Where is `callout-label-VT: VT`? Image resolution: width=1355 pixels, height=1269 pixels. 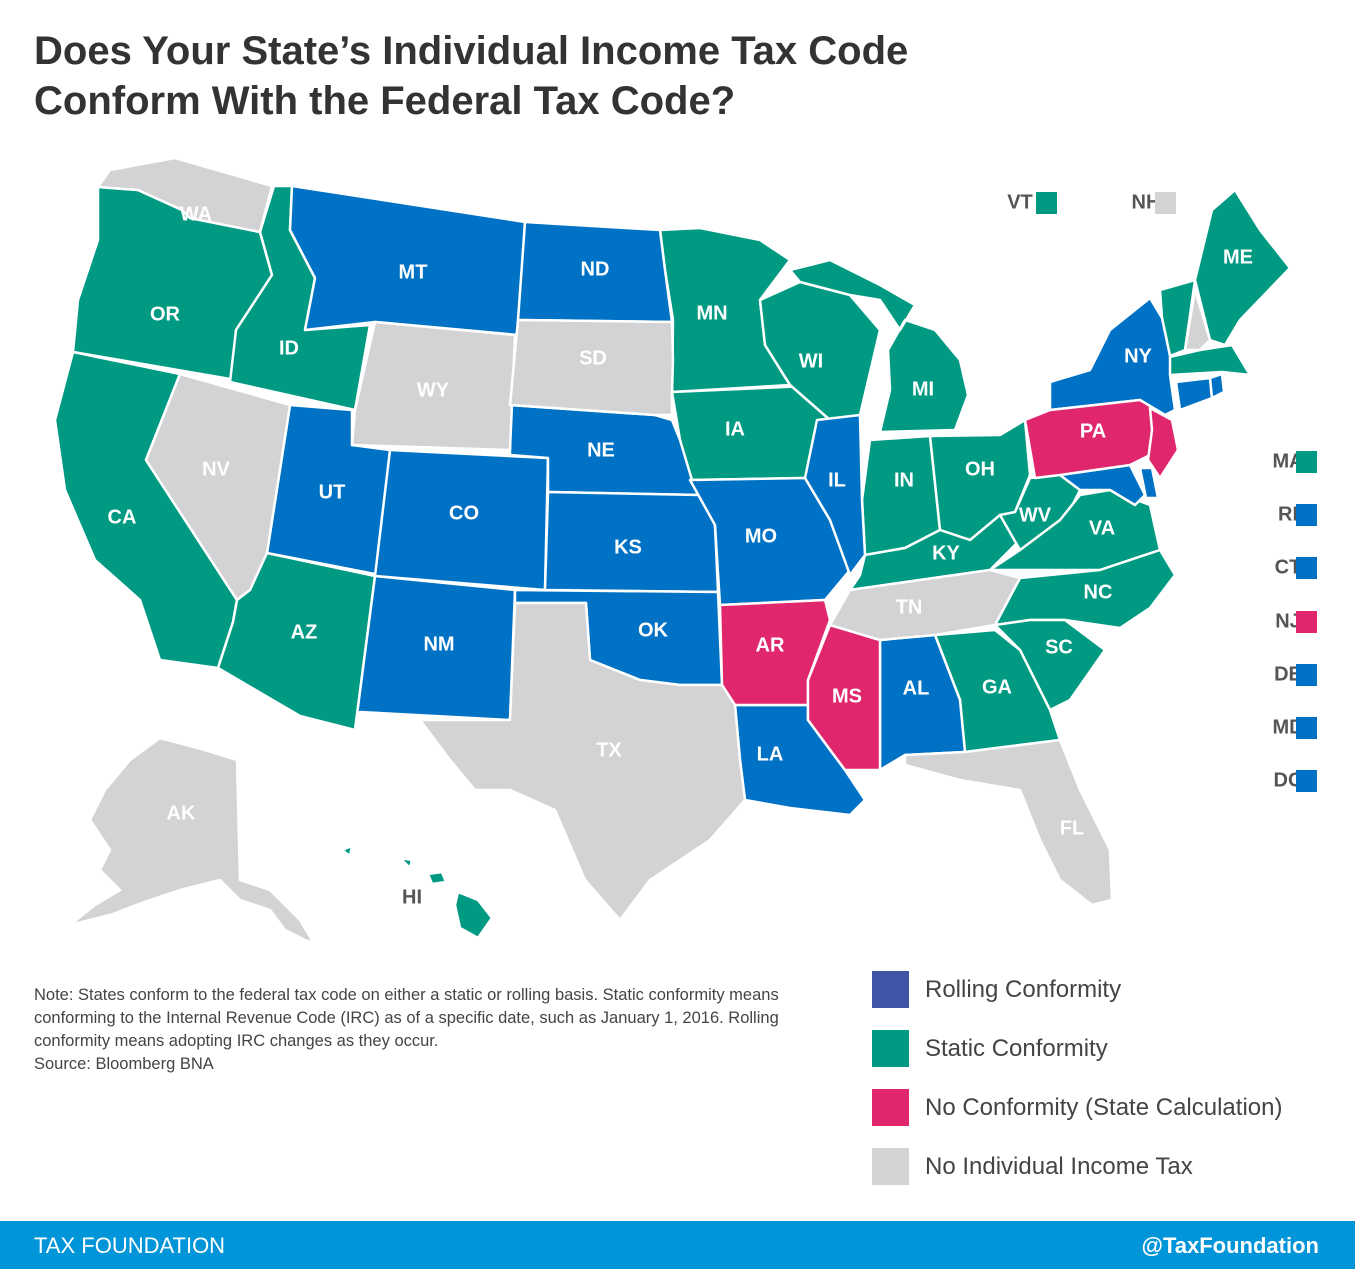
callout-label-VT: VT is located at coordinates (1020, 202).